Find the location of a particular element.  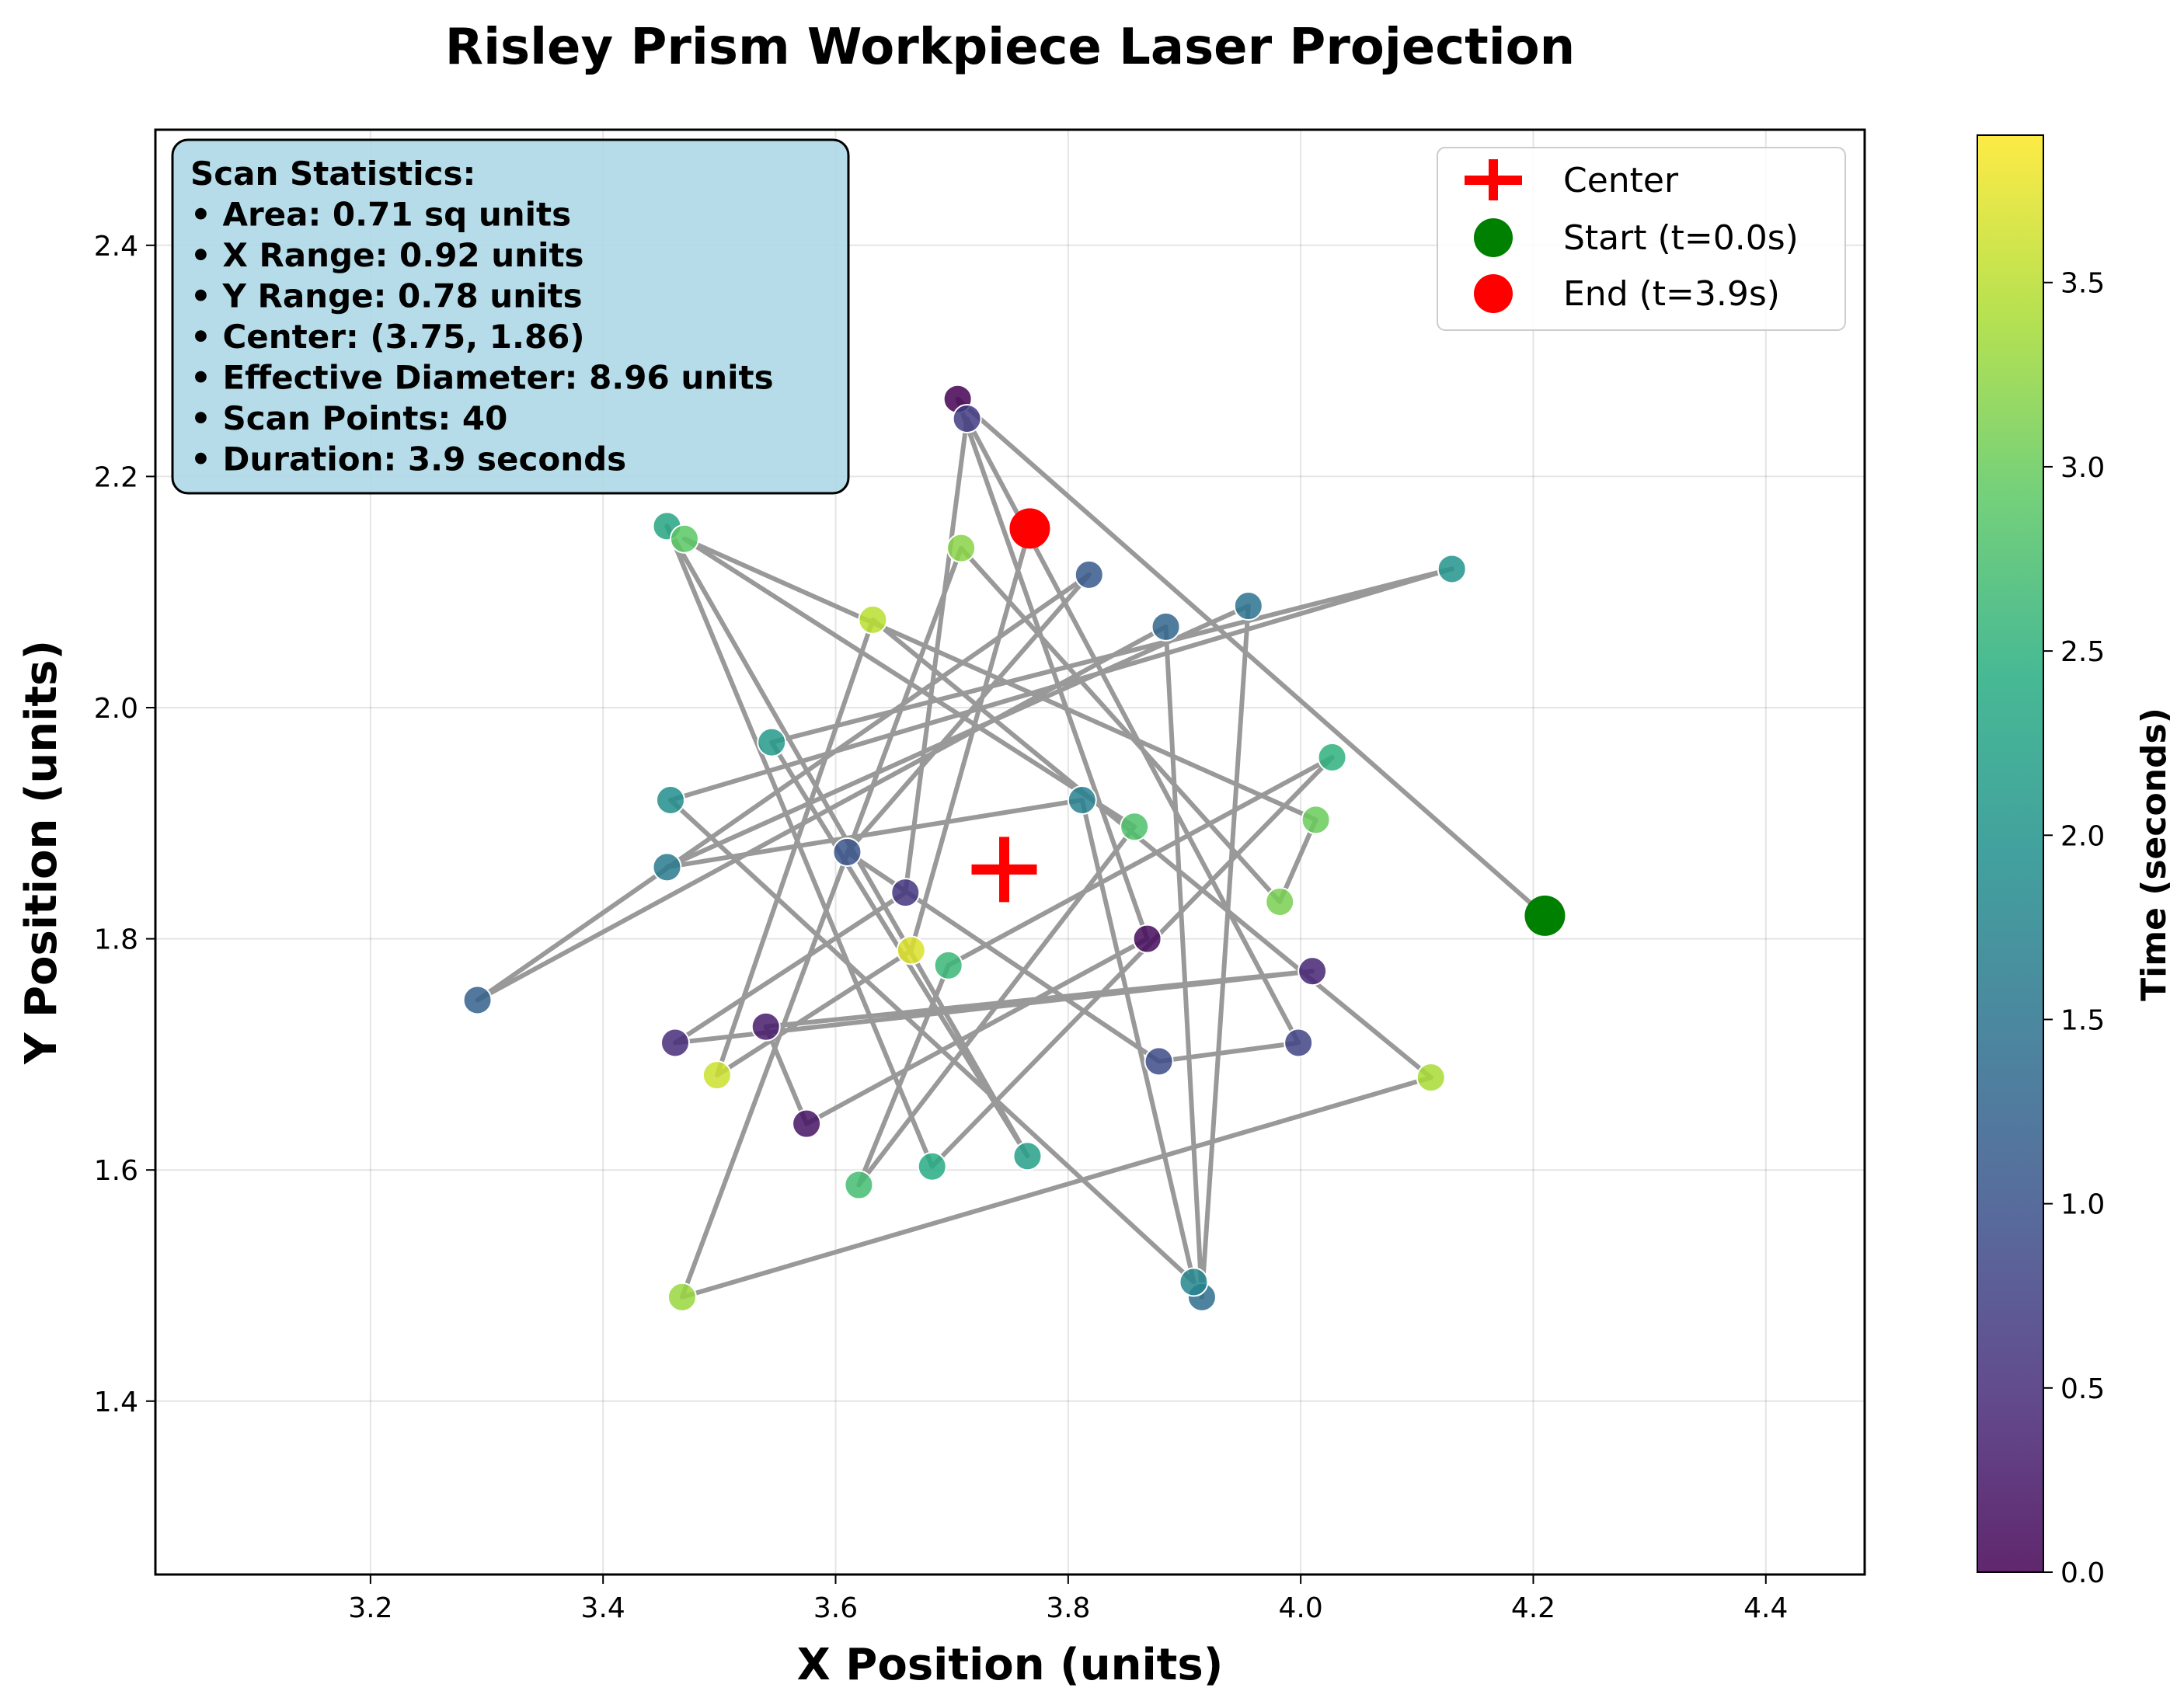

y-axis-ticks: 1.4 1.6 1.8 2.0 2.2 2.4 is located at coordinates (125, 824).